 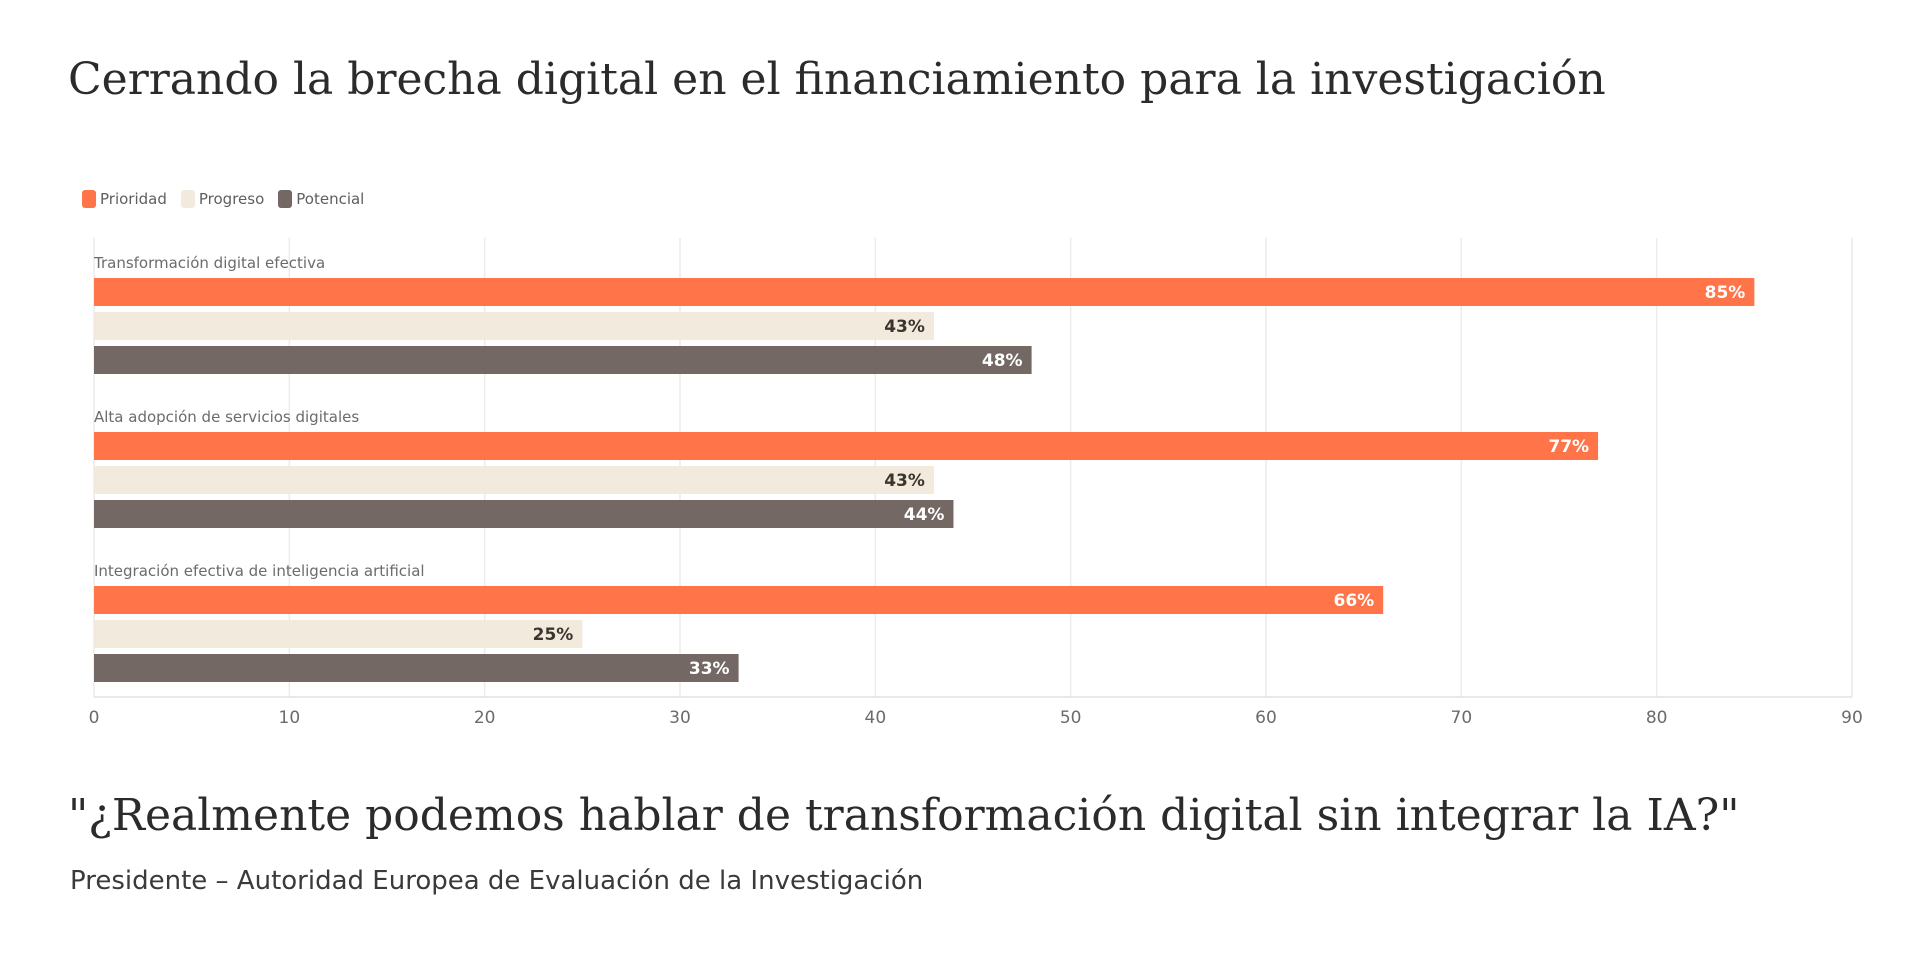 I want to click on data-label-prioridad-0: 85%, so click(x=1725, y=293).